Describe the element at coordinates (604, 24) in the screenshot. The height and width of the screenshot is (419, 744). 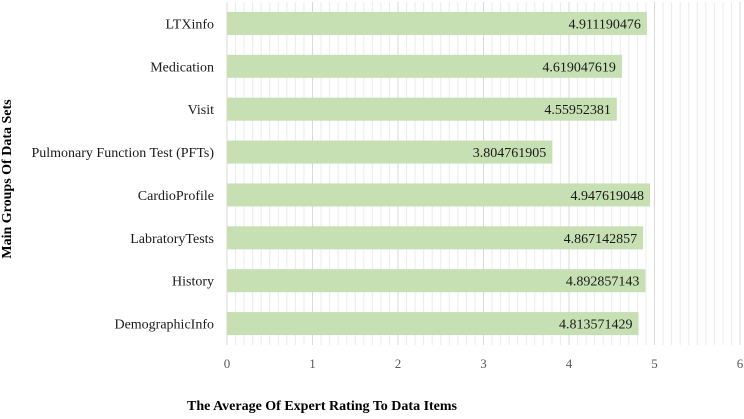
I see `bar-value-label: 4.911190476` at that location.